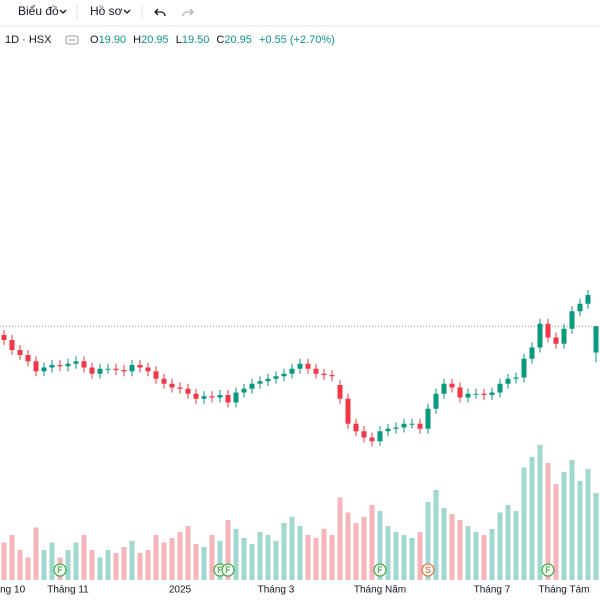  Describe the element at coordinates (238, 40) in the screenshot. I see `legend-value: 20.95` at that location.